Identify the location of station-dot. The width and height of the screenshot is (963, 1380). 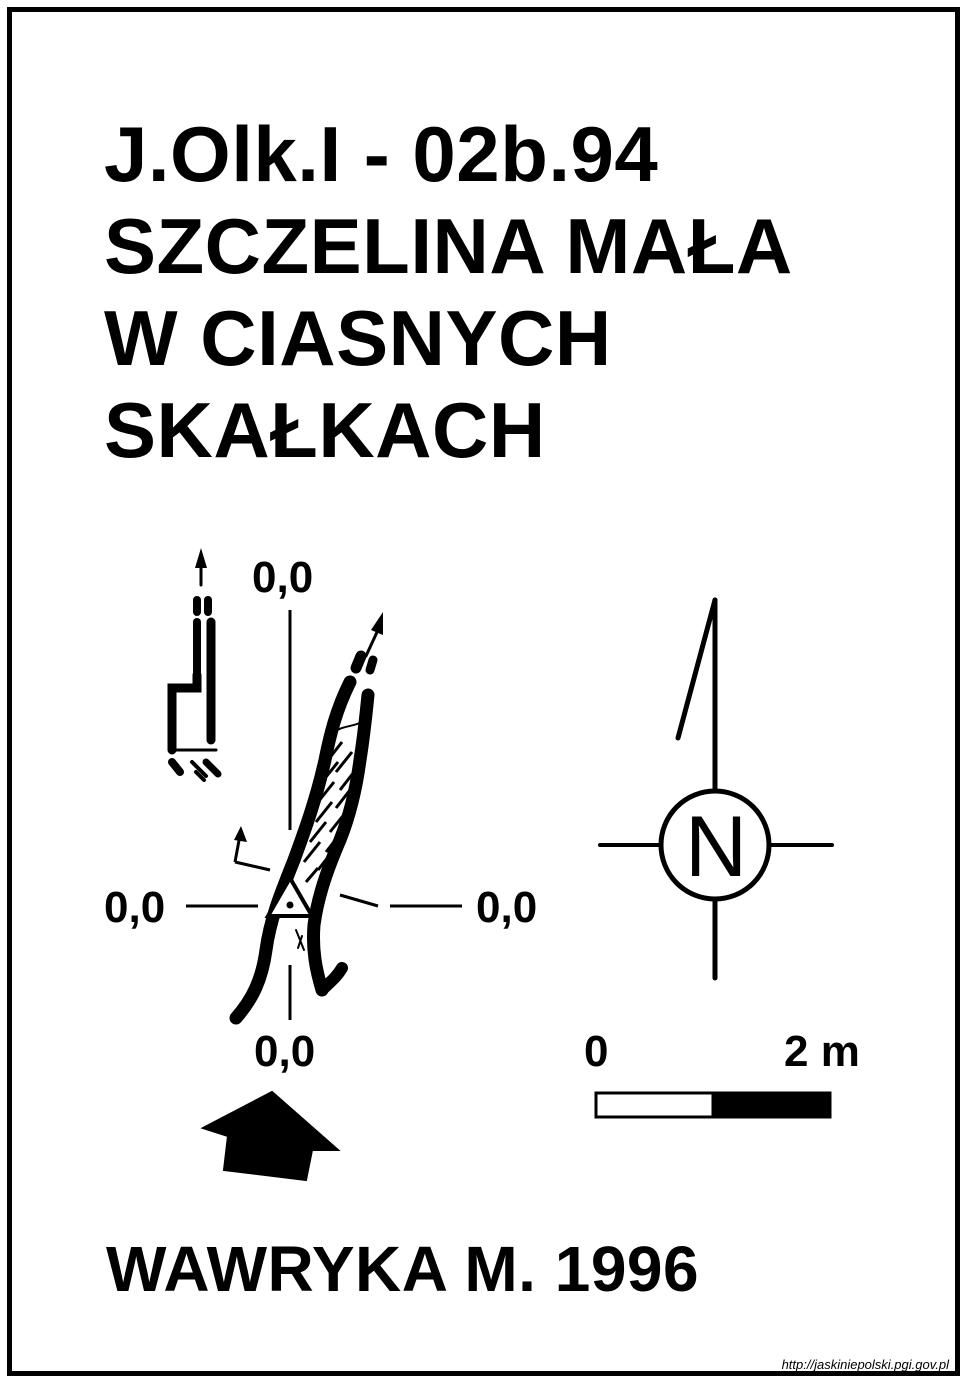
(290, 905).